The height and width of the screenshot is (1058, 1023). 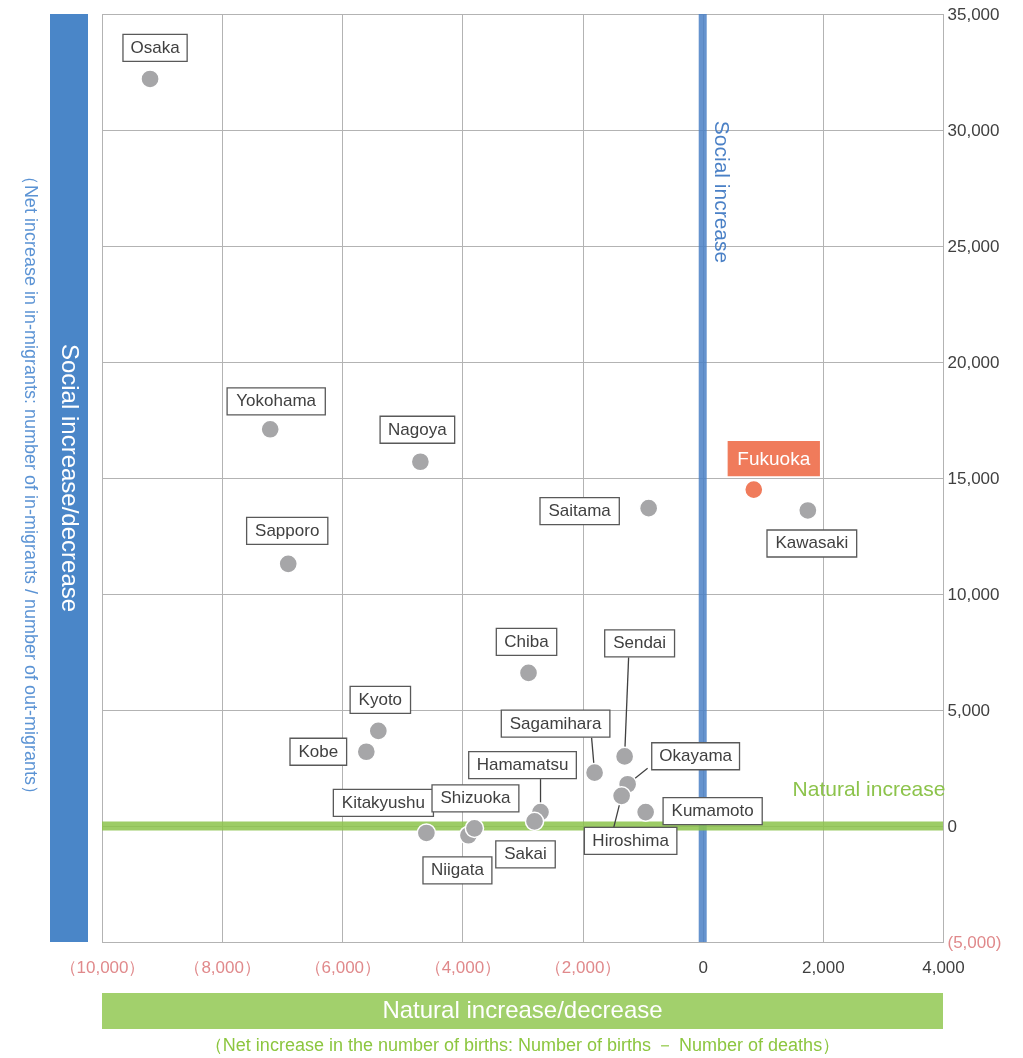 What do you see at coordinates (823, 967) in the screenshot?
I see `x-tick-label: 2,000` at bounding box center [823, 967].